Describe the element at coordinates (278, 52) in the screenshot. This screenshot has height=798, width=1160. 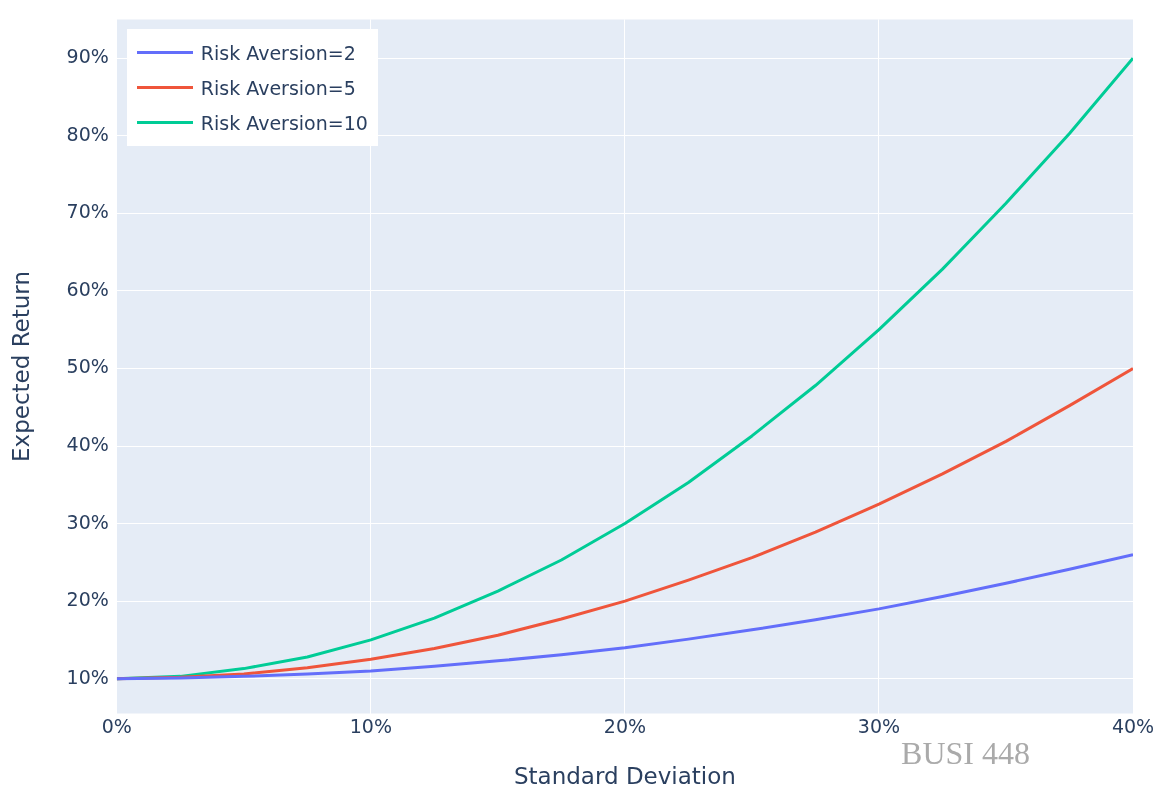
I see `legend-label: Risk Aversion=2` at that location.